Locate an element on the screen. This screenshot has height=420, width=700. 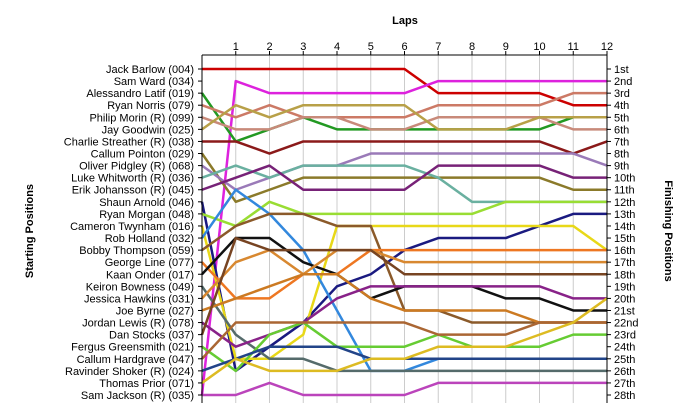
finishing-label: 21st is located at coordinates (624, 311).